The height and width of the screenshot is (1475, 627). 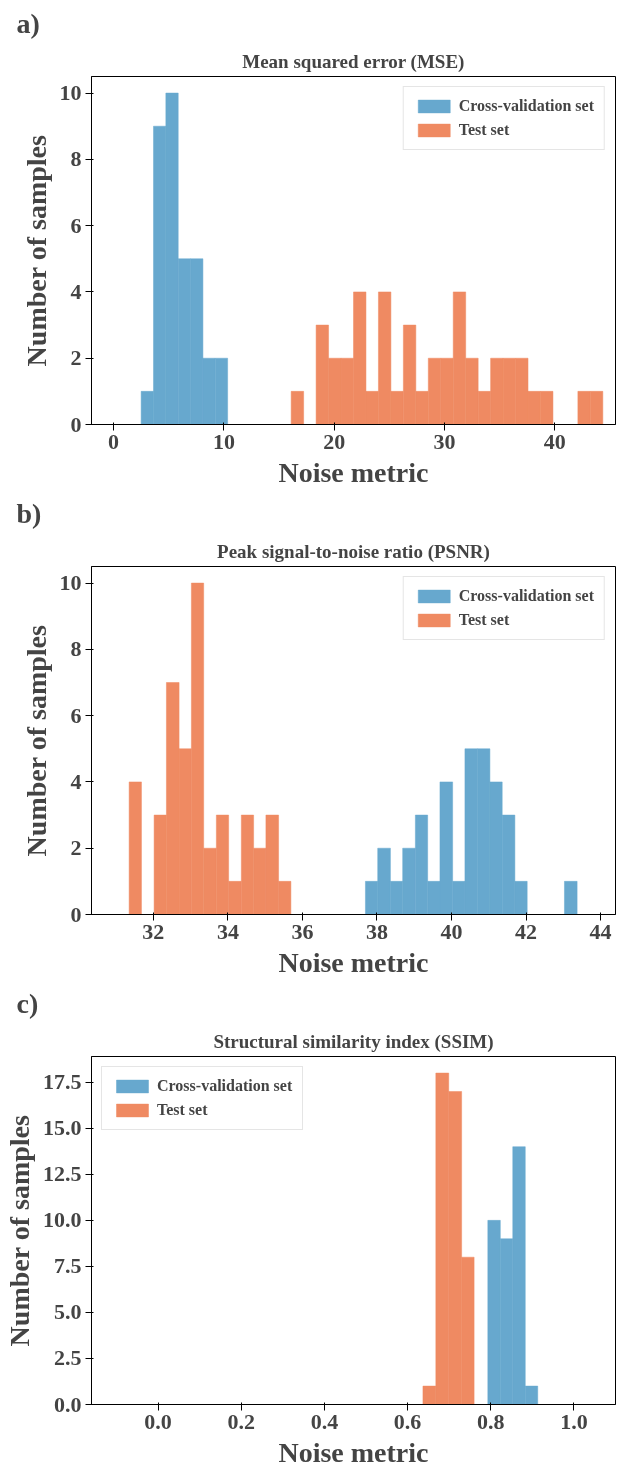 What do you see at coordinates (62, 1082) in the screenshot?
I see `y-tick-label: 17.5` at bounding box center [62, 1082].